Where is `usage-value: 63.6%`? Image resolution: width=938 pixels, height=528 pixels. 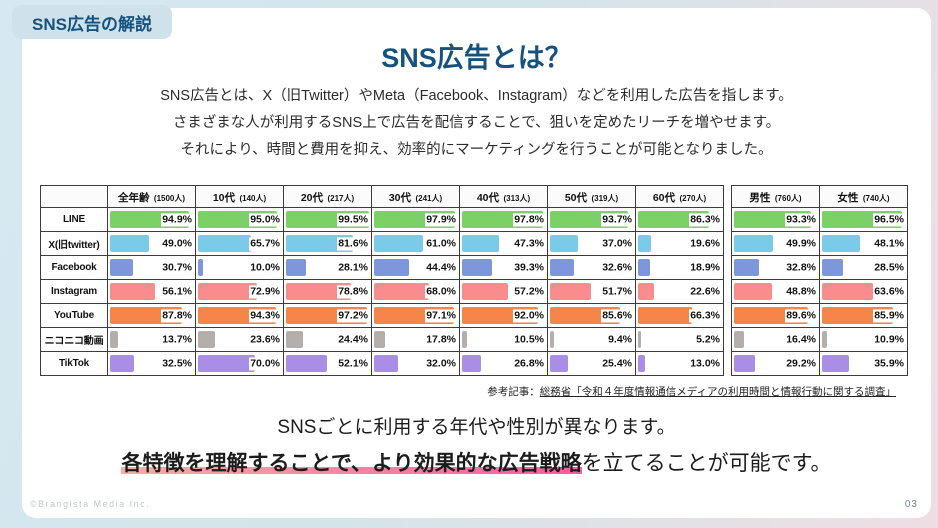 usage-value: 63.6% is located at coordinates (889, 291).